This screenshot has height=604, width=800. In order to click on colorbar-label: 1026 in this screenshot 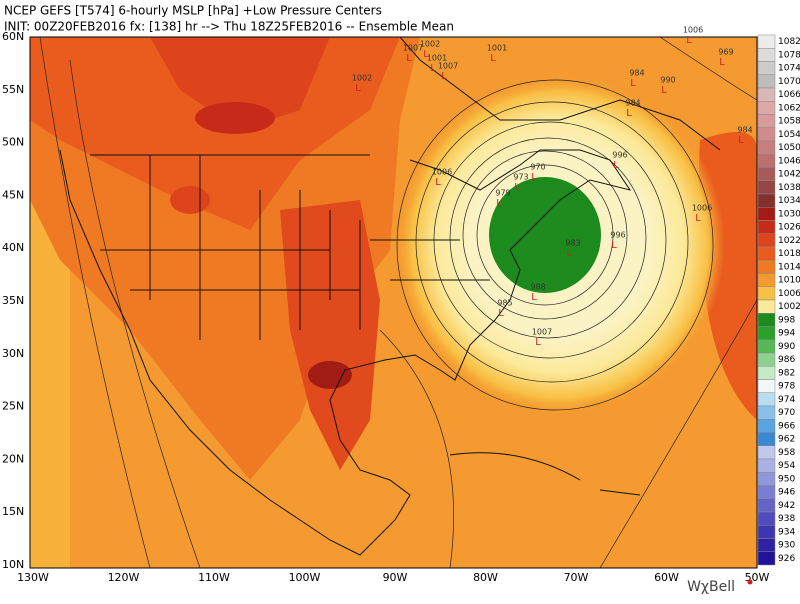, I will do `click(789, 228)`.